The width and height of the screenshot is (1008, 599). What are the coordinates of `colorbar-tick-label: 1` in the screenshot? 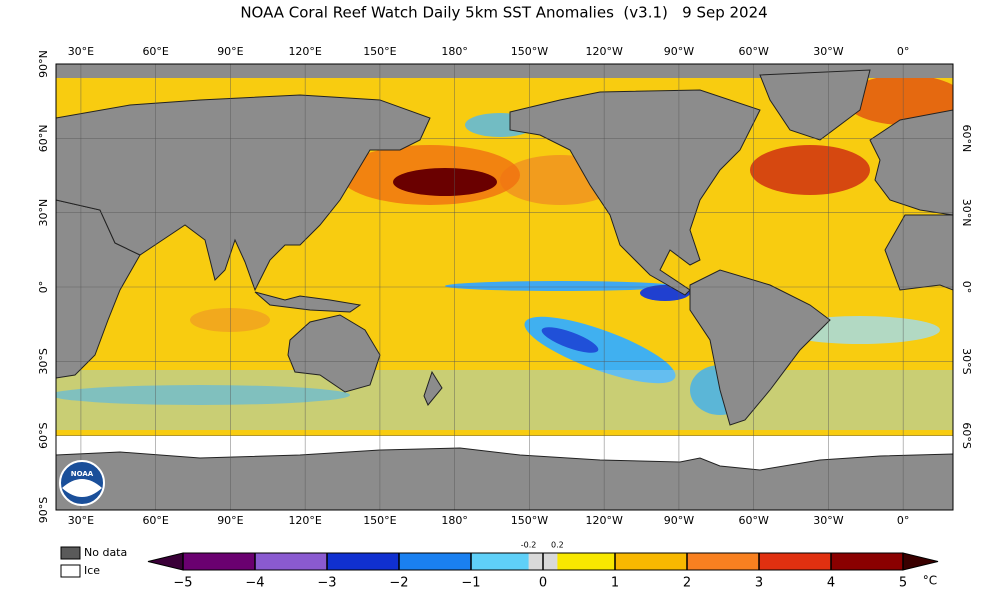 It's located at (615, 583).